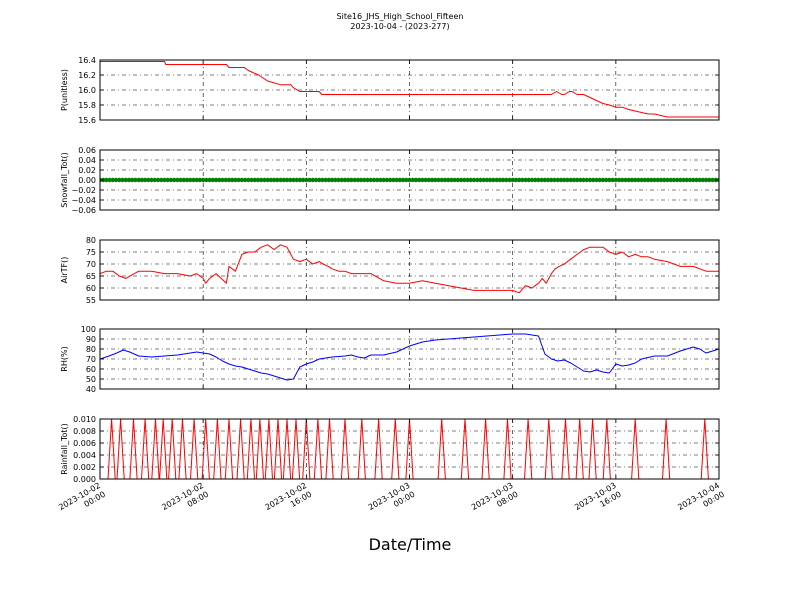 The height and width of the screenshot is (604, 800). I want to click on y-tick-label: −0.02, so click(83, 190).